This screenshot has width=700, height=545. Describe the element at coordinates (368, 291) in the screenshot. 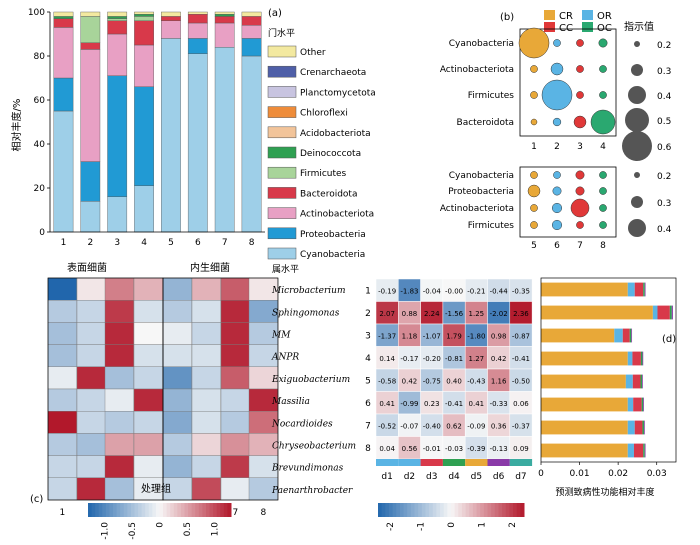

I see `d-row-label-1: 1` at that location.